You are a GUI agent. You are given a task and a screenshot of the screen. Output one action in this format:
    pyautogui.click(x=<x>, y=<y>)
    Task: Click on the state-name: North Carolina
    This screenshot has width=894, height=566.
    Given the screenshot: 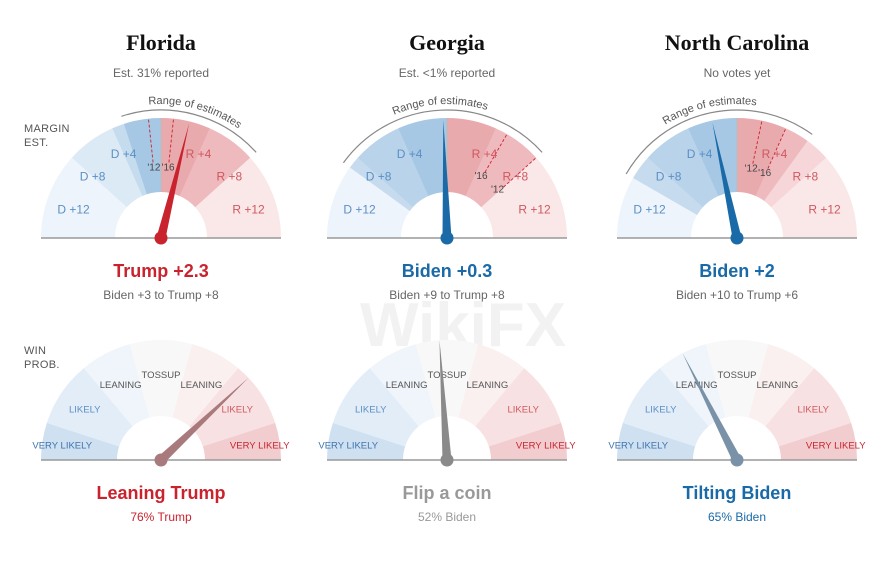 What is the action you would take?
    pyautogui.click(x=737, y=42)
    